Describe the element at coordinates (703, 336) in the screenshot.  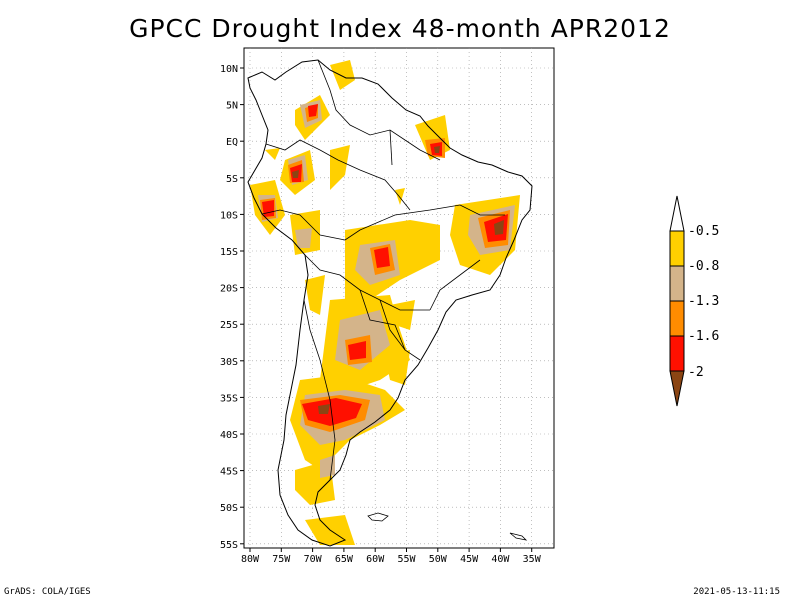
I see `legend-label-3: -1.6` at that location.